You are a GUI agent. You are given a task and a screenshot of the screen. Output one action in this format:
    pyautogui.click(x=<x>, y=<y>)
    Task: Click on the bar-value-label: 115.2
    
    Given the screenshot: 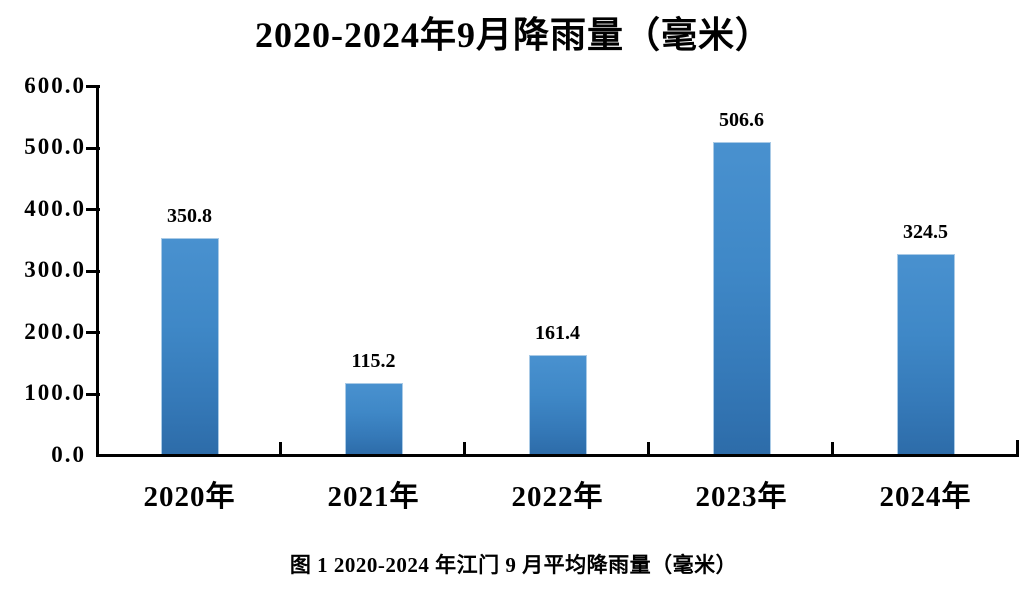 What is the action you would take?
    pyautogui.click(x=373, y=361)
    